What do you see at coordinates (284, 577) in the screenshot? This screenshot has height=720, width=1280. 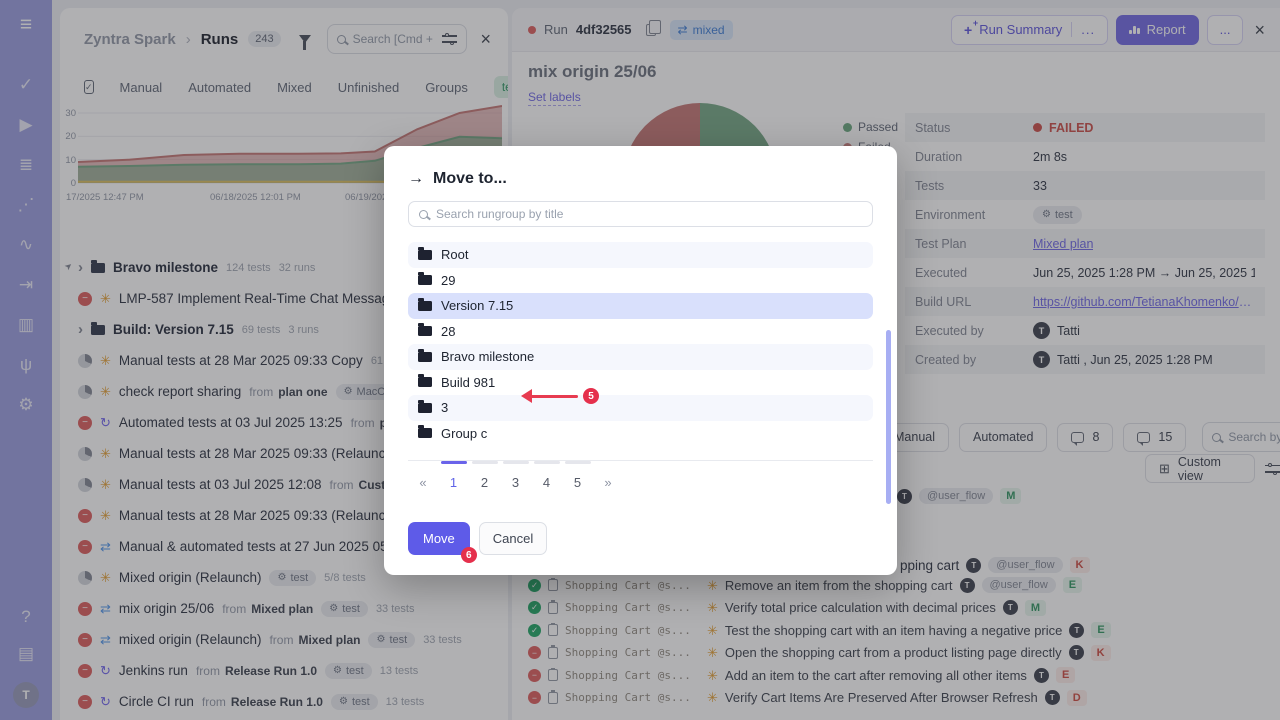 I see `run-row: ✳ Mixed origin (Relaunch) ⚙ test 5/8 tests` at bounding box center [284, 577].